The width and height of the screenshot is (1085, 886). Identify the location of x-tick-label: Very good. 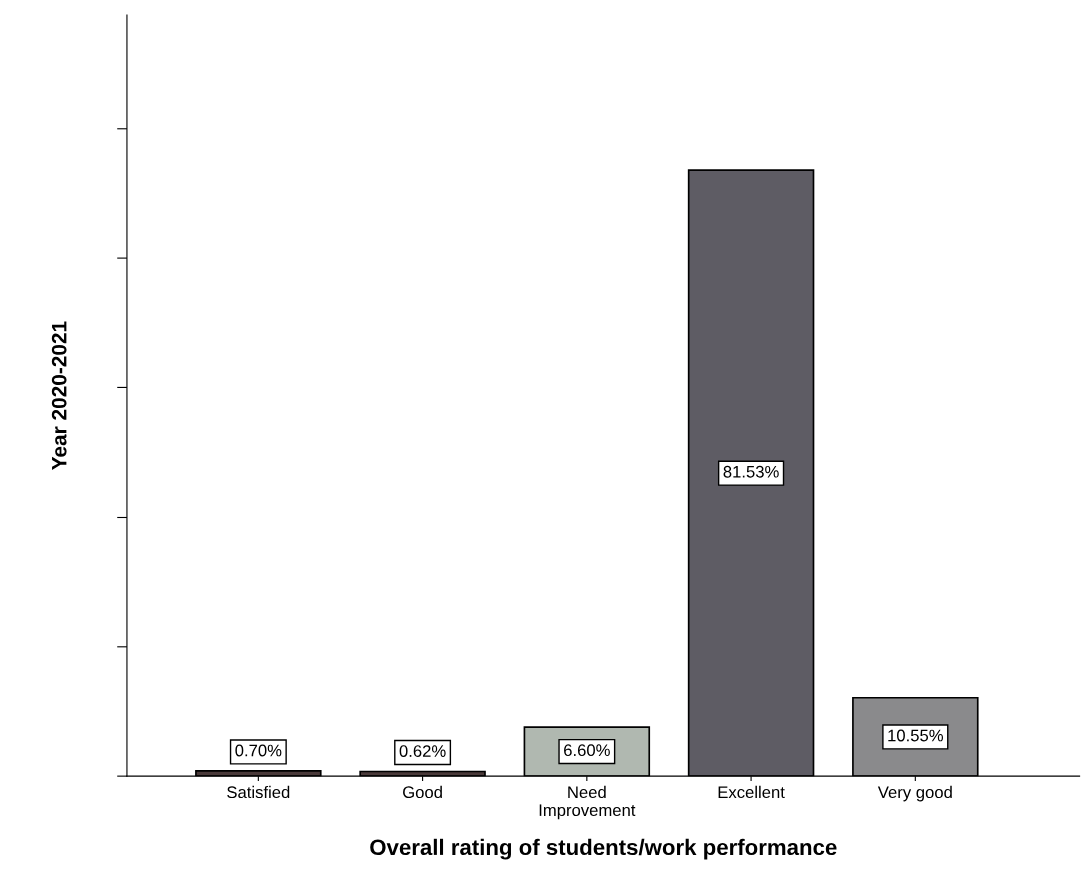
(914, 793).